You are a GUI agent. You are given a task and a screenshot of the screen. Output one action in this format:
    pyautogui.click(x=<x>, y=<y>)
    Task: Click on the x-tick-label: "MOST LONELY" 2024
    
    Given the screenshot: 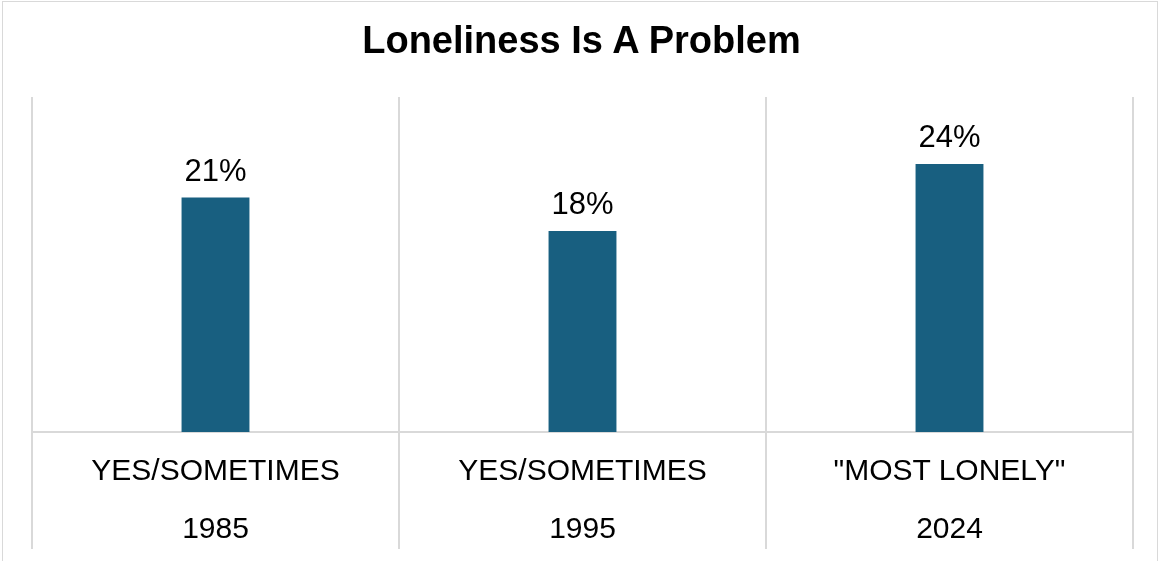 What is the action you would take?
    pyautogui.click(x=949, y=498)
    